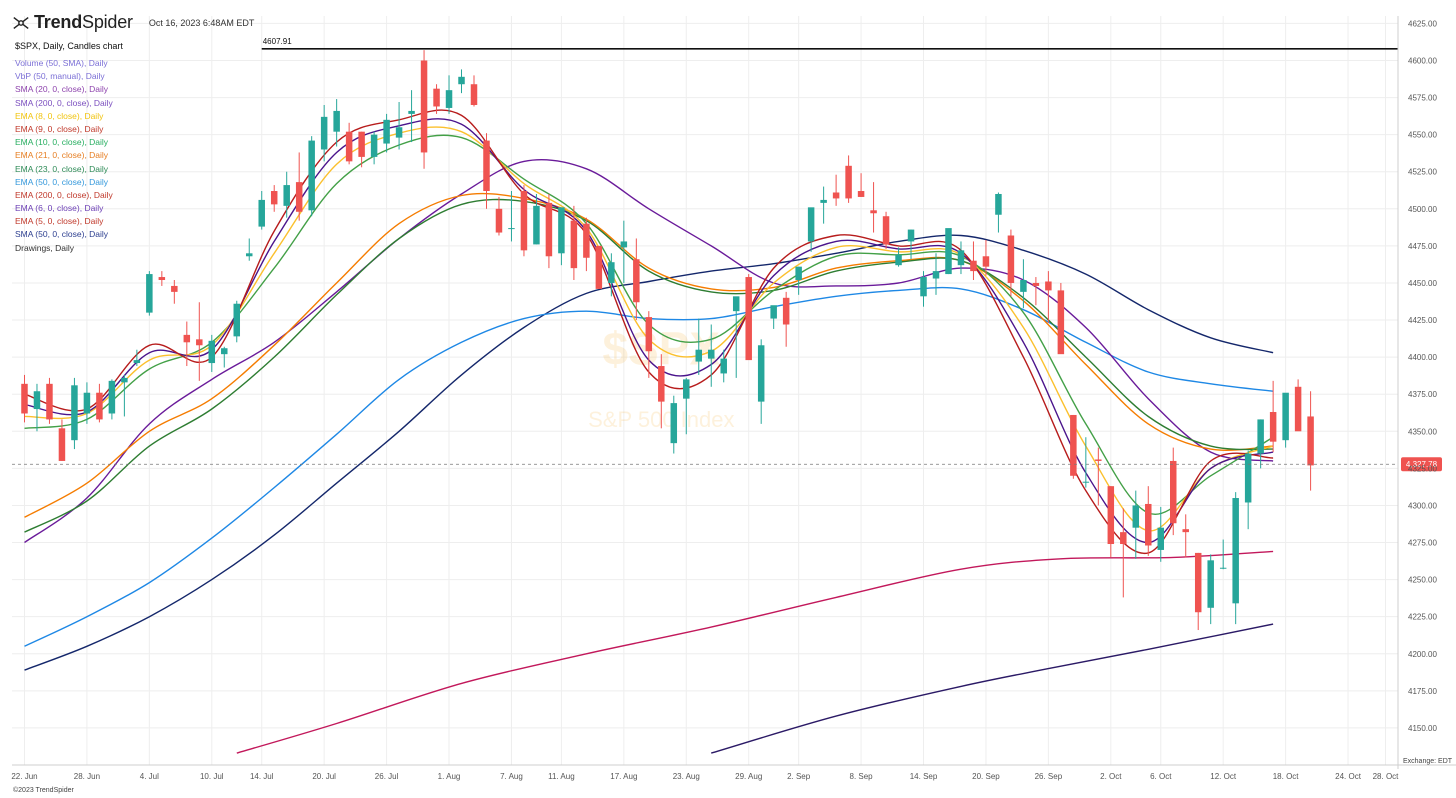 The height and width of the screenshot is (798, 1456). What do you see at coordinates (1422, 464) in the screenshot?
I see `last-price-label: 4,327.78` at bounding box center [1422, 464].